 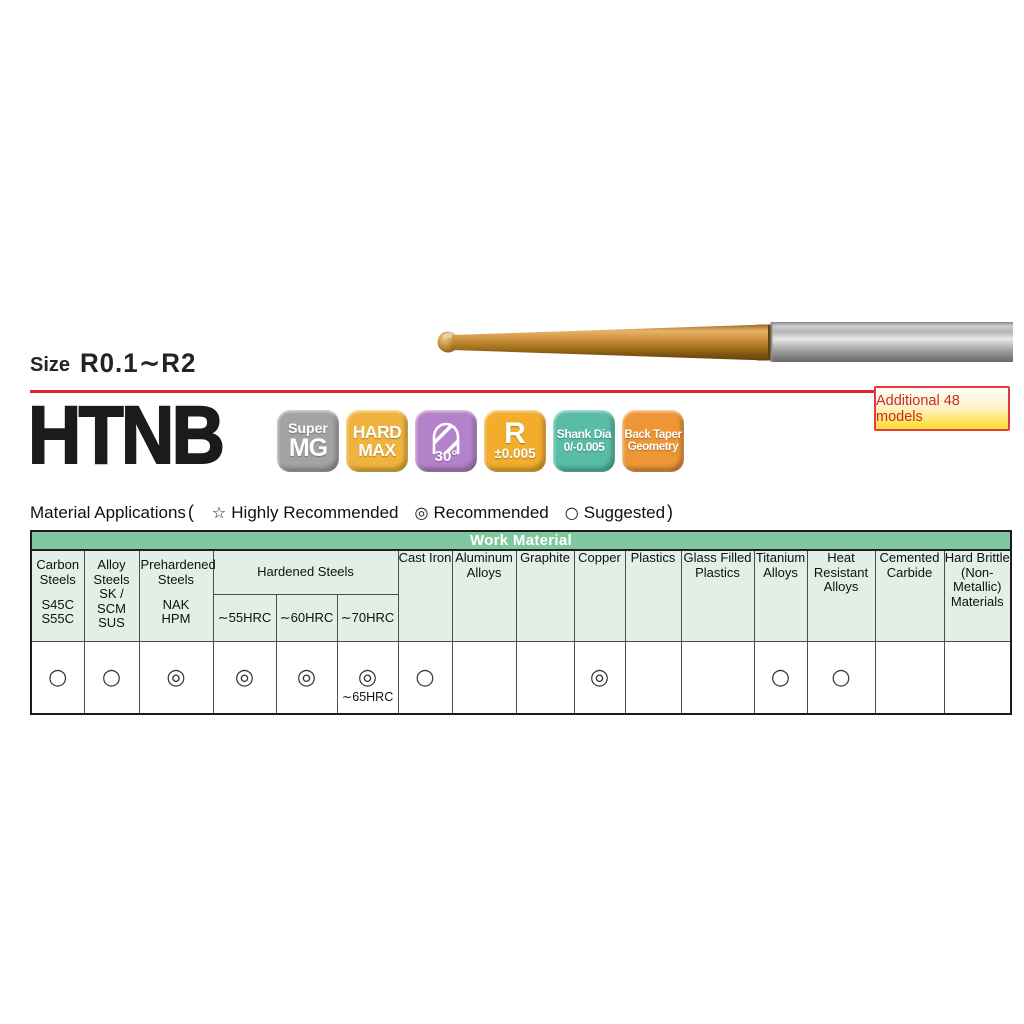 I want to click on legend-close-paren: ), so click(x=670, y=512).